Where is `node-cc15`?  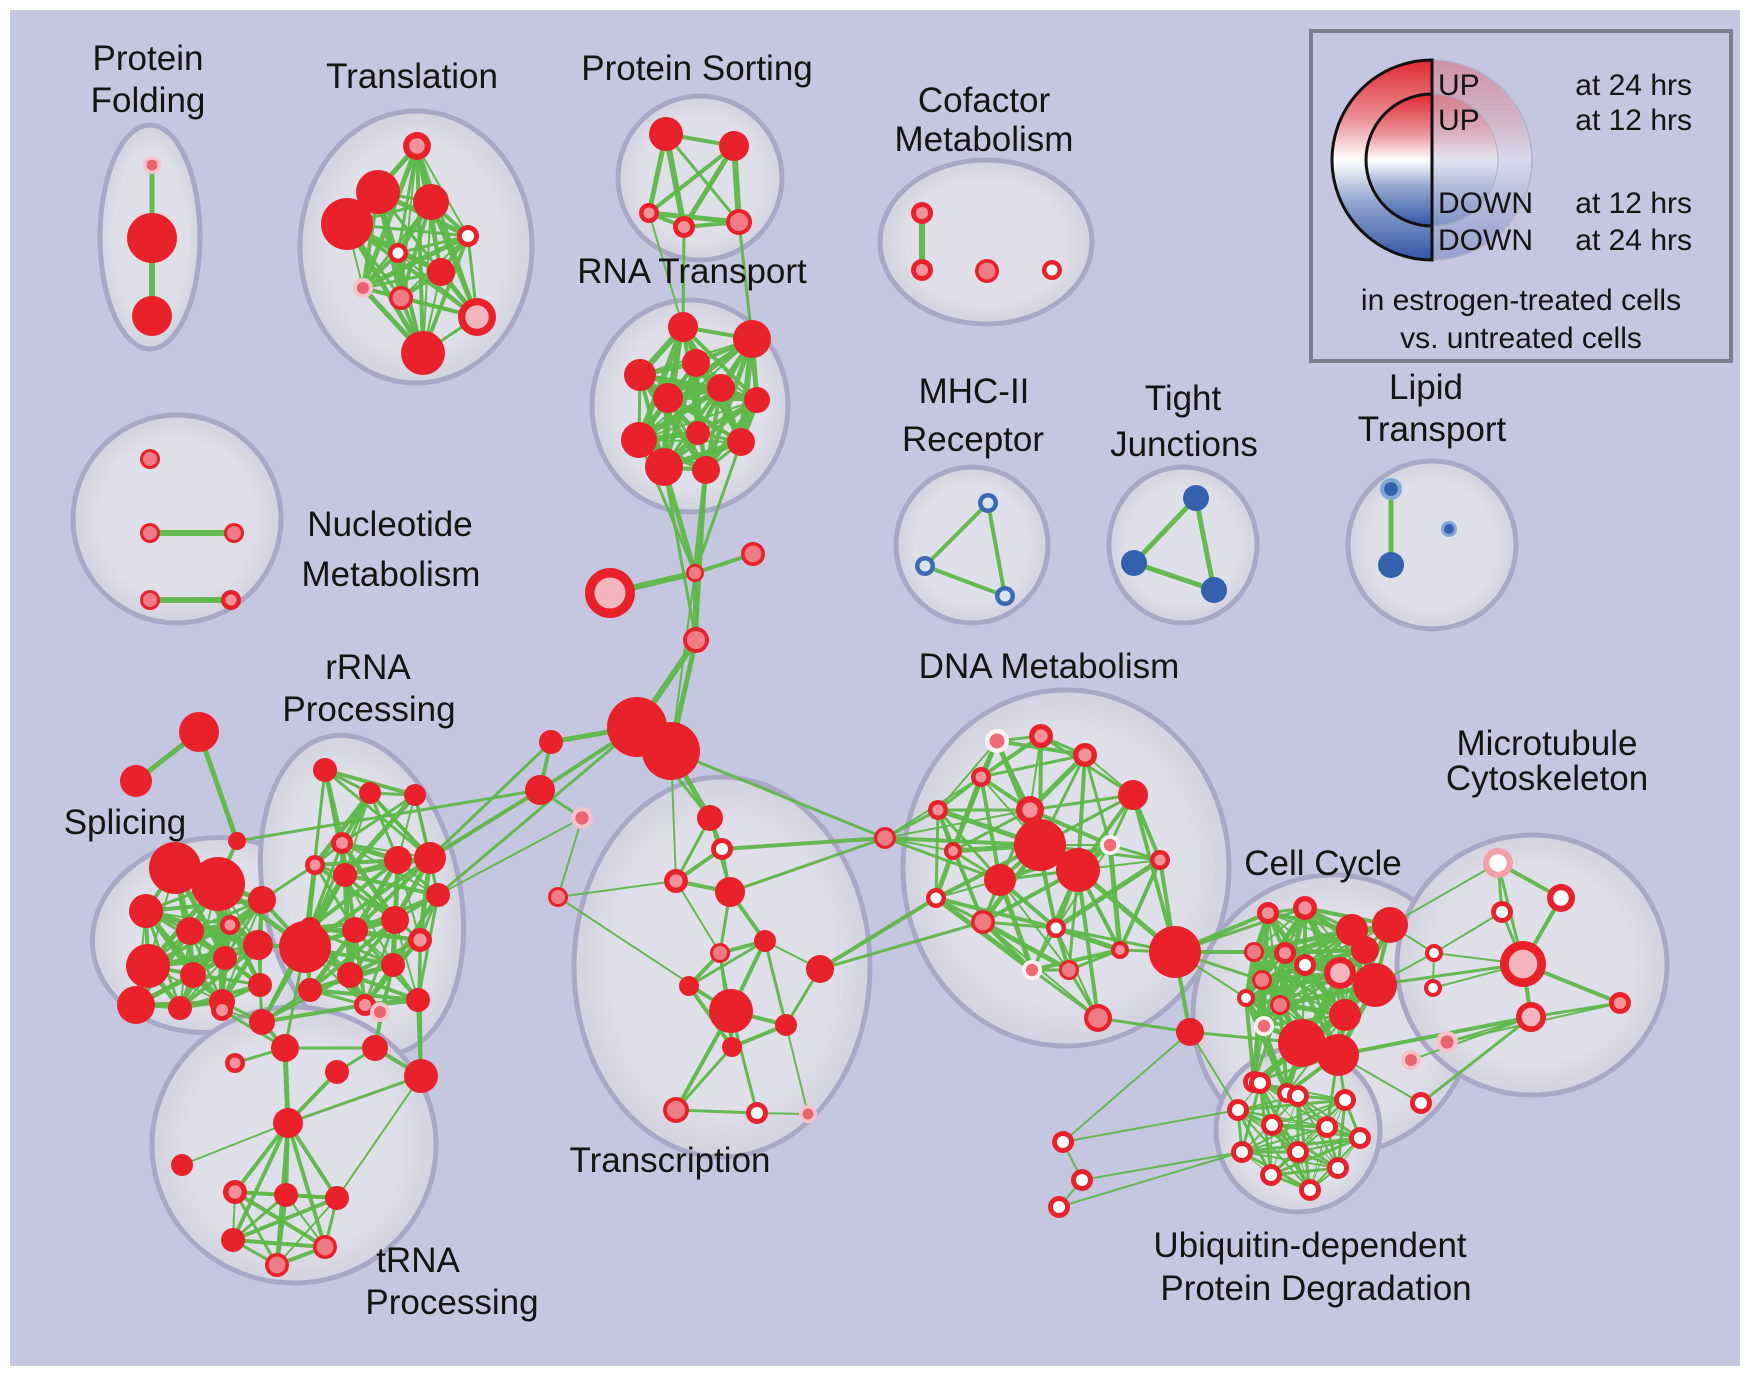
node-cc15 is located at coordinates (1302, 1043).